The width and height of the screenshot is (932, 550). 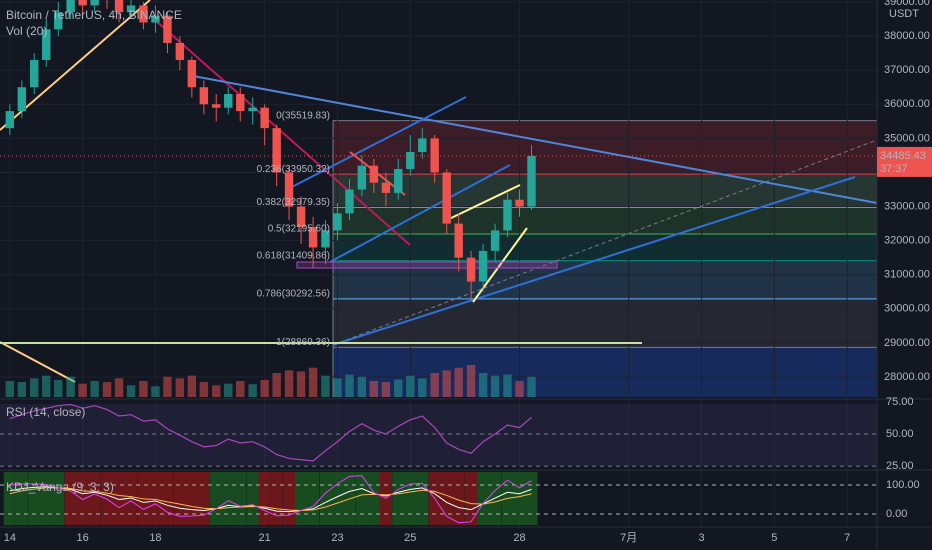 I want to click on y-tick-label: 31000.00, so click(x=907, y=275).